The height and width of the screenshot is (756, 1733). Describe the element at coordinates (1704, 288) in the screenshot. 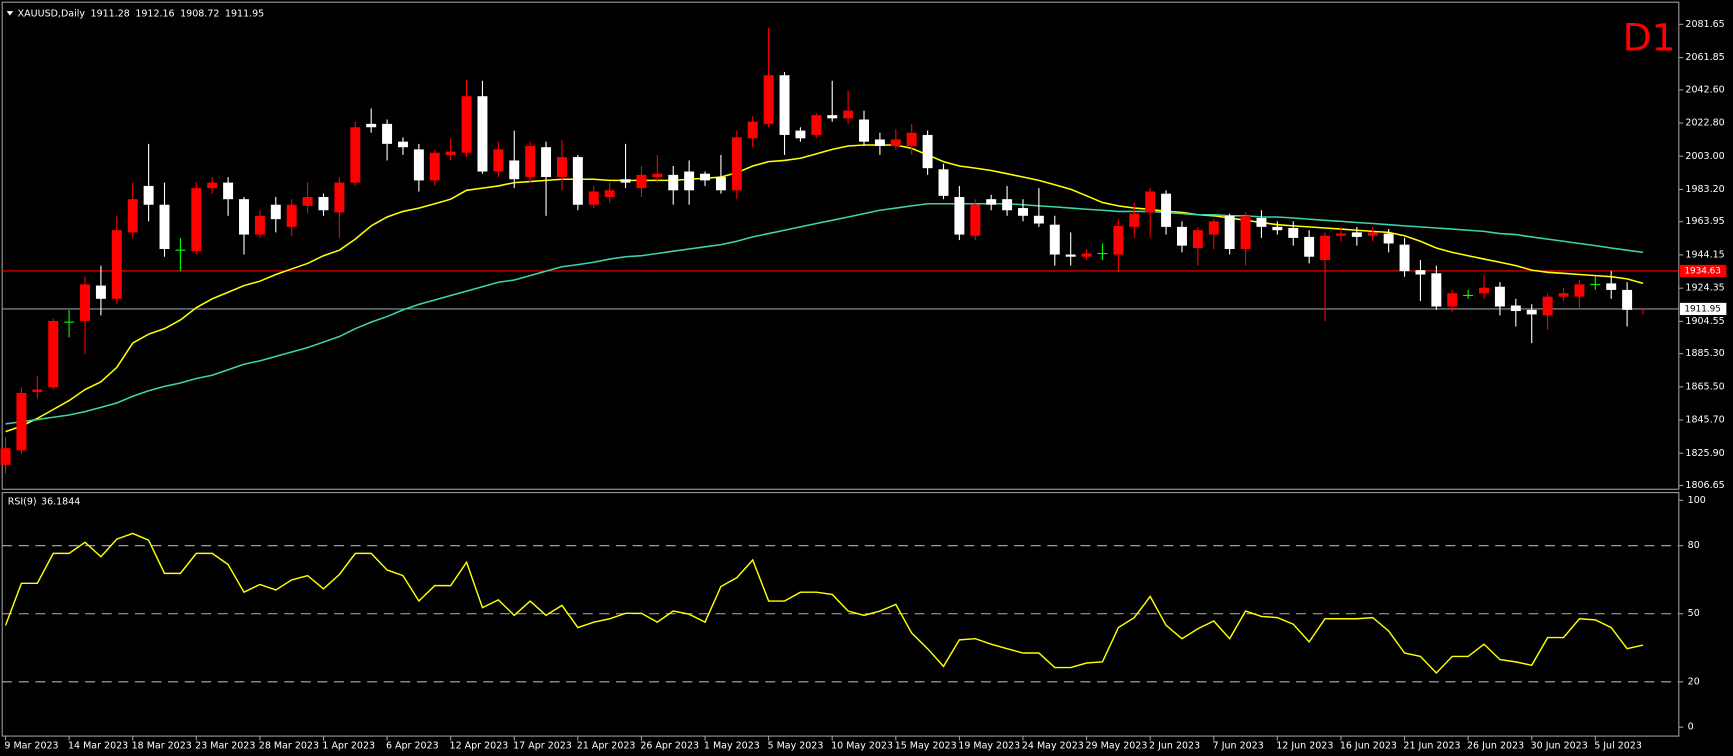

I see `y-tick-label: 1924.35` at that location.